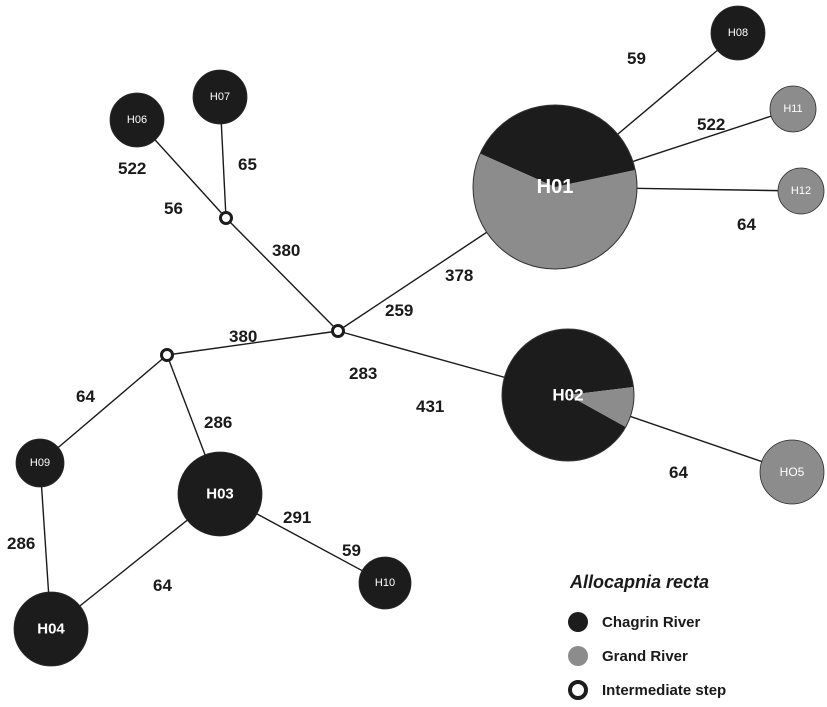 The width and height of the screenshot is (827, 707). I want to click on haplotype-node-h08: H08, so click(738, 33).